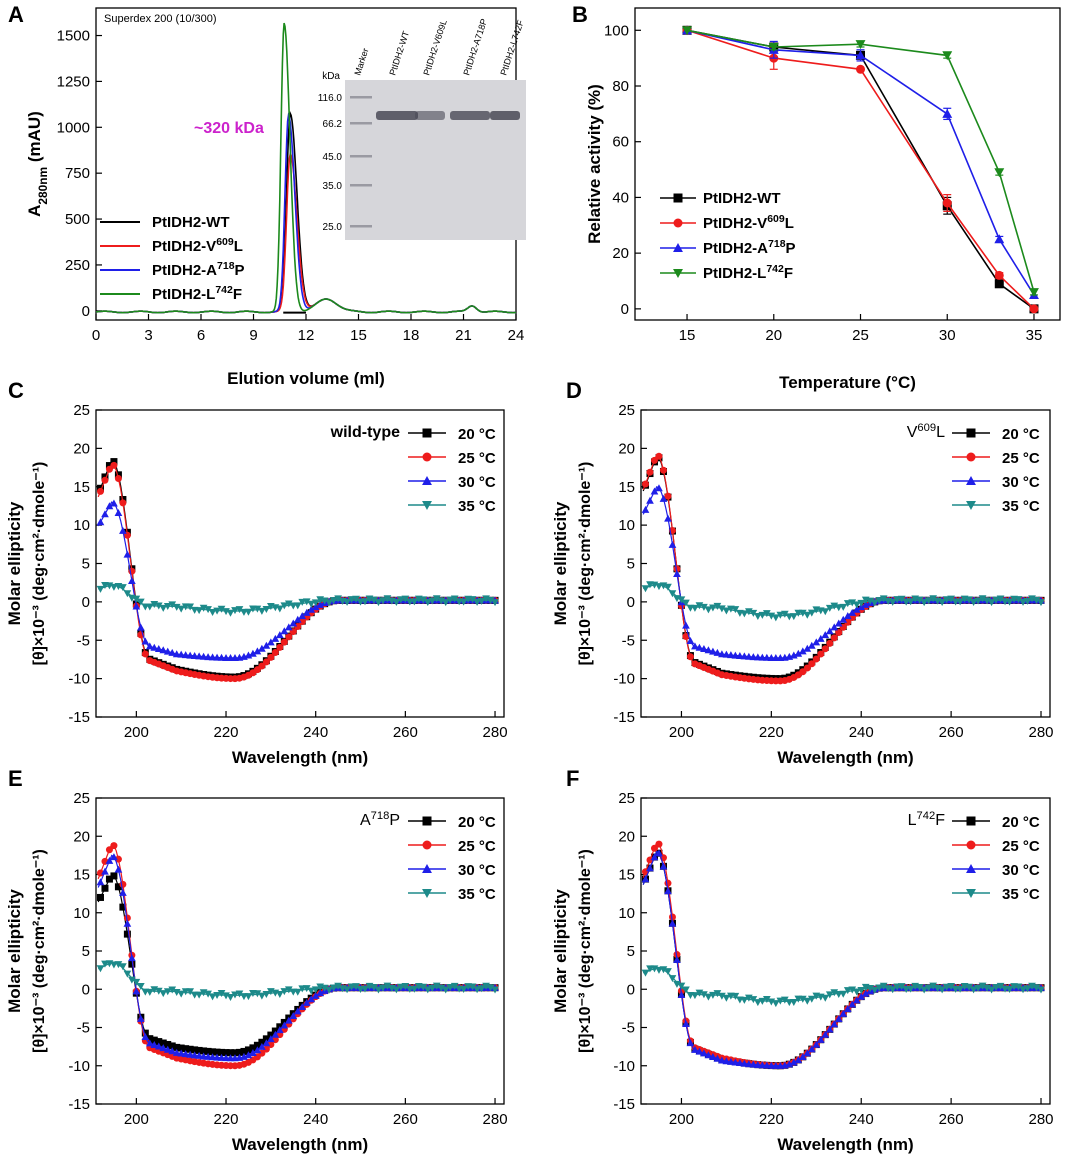  What do you see at coordinates (580, 14) in the screenshot?
I see `panel-letter: B` at bounding box center [580, 14].